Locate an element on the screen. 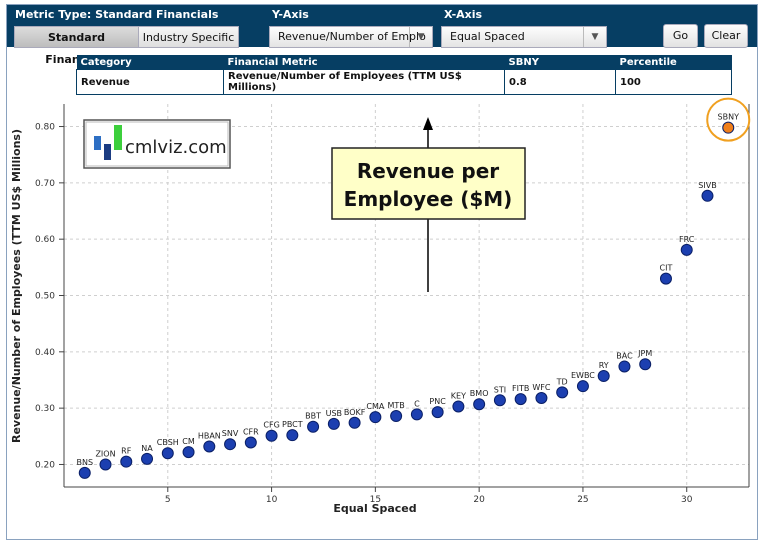 This screenshot has width=767, height=548. x-tick-label: 15 is located at coordinates (375, 500).